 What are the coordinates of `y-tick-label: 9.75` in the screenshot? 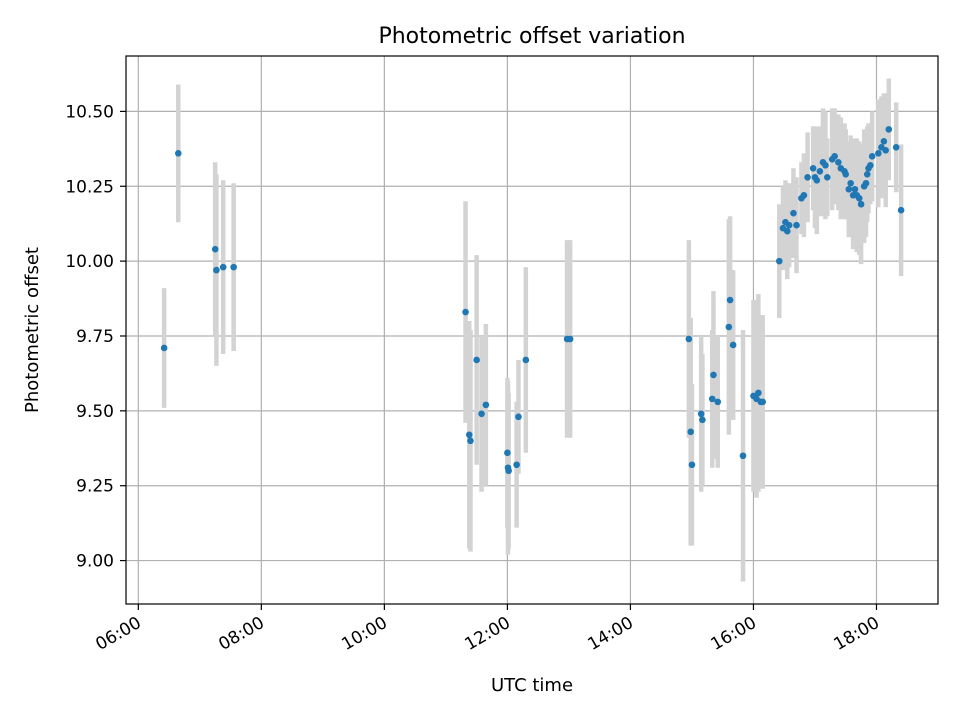 It's located at (95, 337).